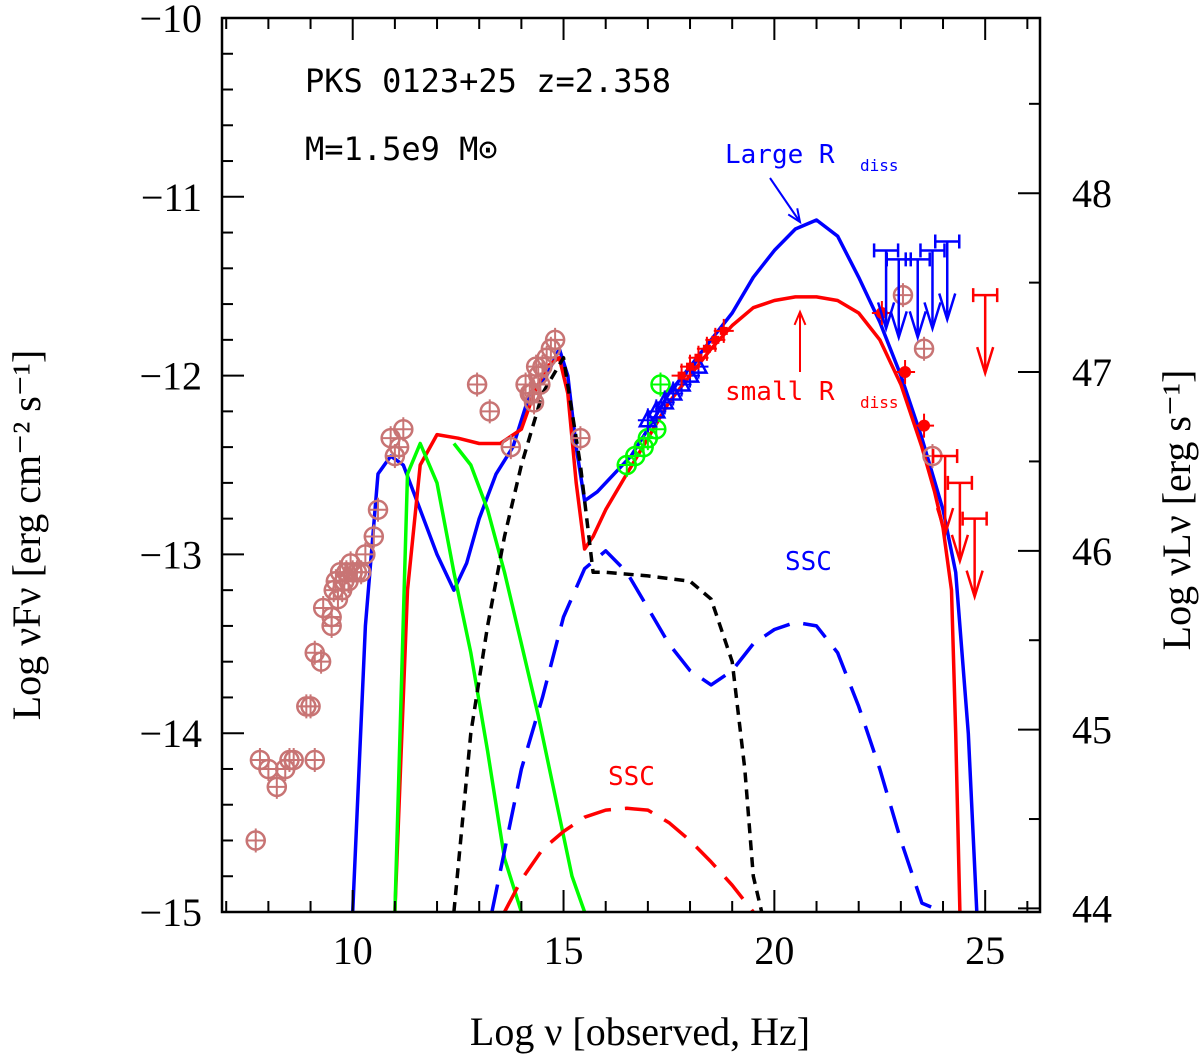  I want to click on y-tick-label: −10, so click(170, 20).